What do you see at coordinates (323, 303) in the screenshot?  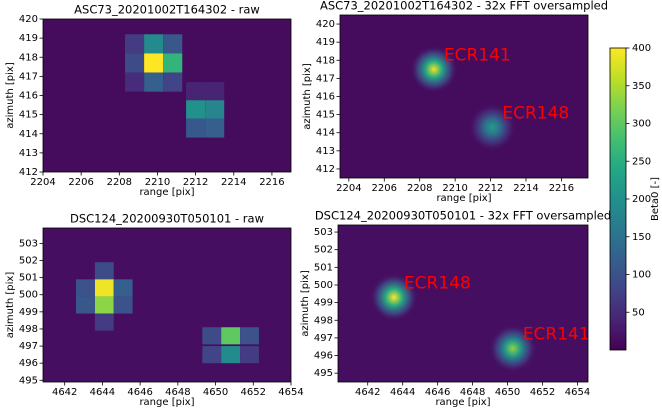 I see `y-tick-label: 499` at bounding box center [323, 303].